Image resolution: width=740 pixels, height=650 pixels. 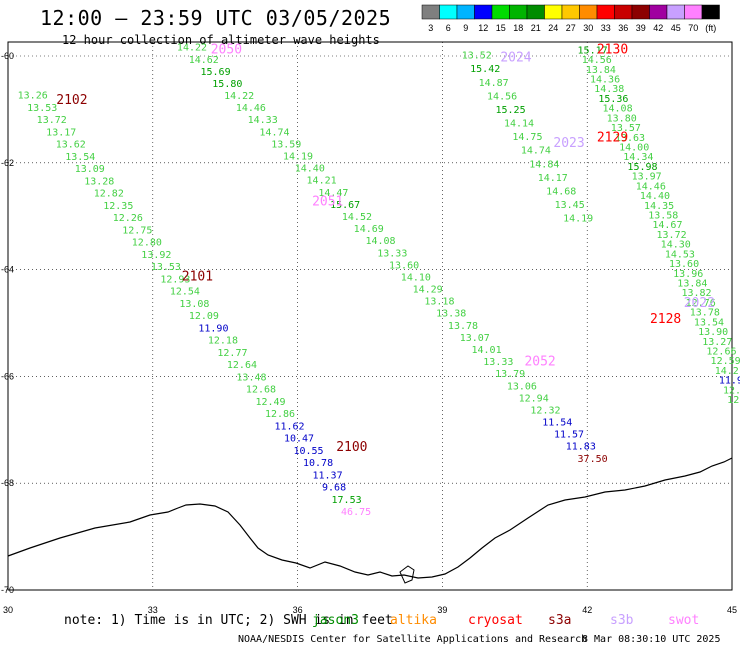 What do you see at coordinates (475, 338) in the screenshot?
I see `wave-height-value: 13.07` at bounding box center [475, 338].